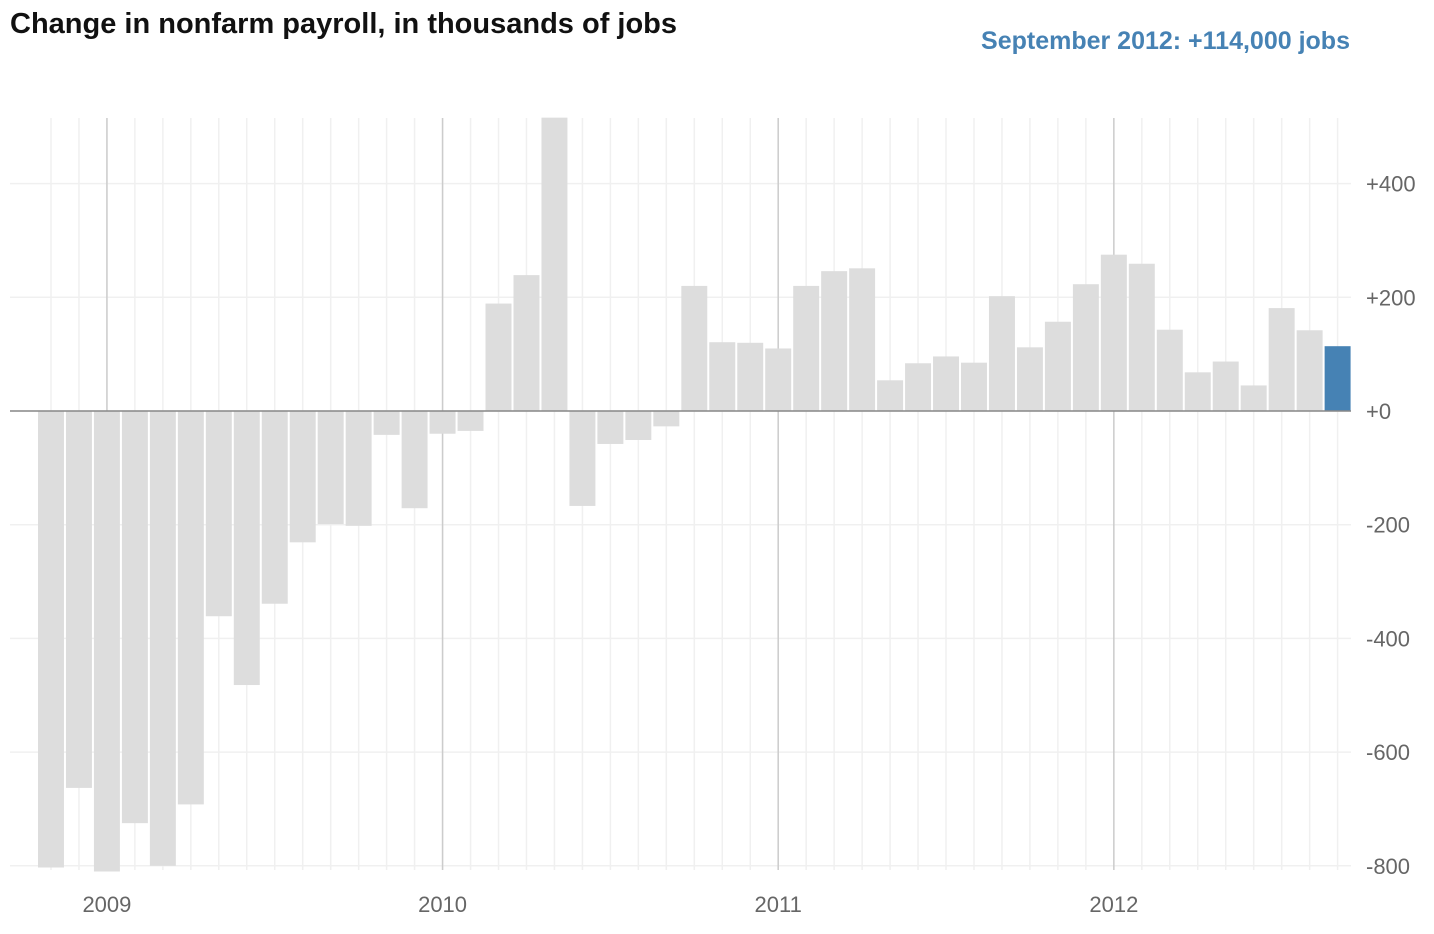 This screenshot has width=1434, height=934. I want to click on x-tick-label: 2009, so click(106, 904).